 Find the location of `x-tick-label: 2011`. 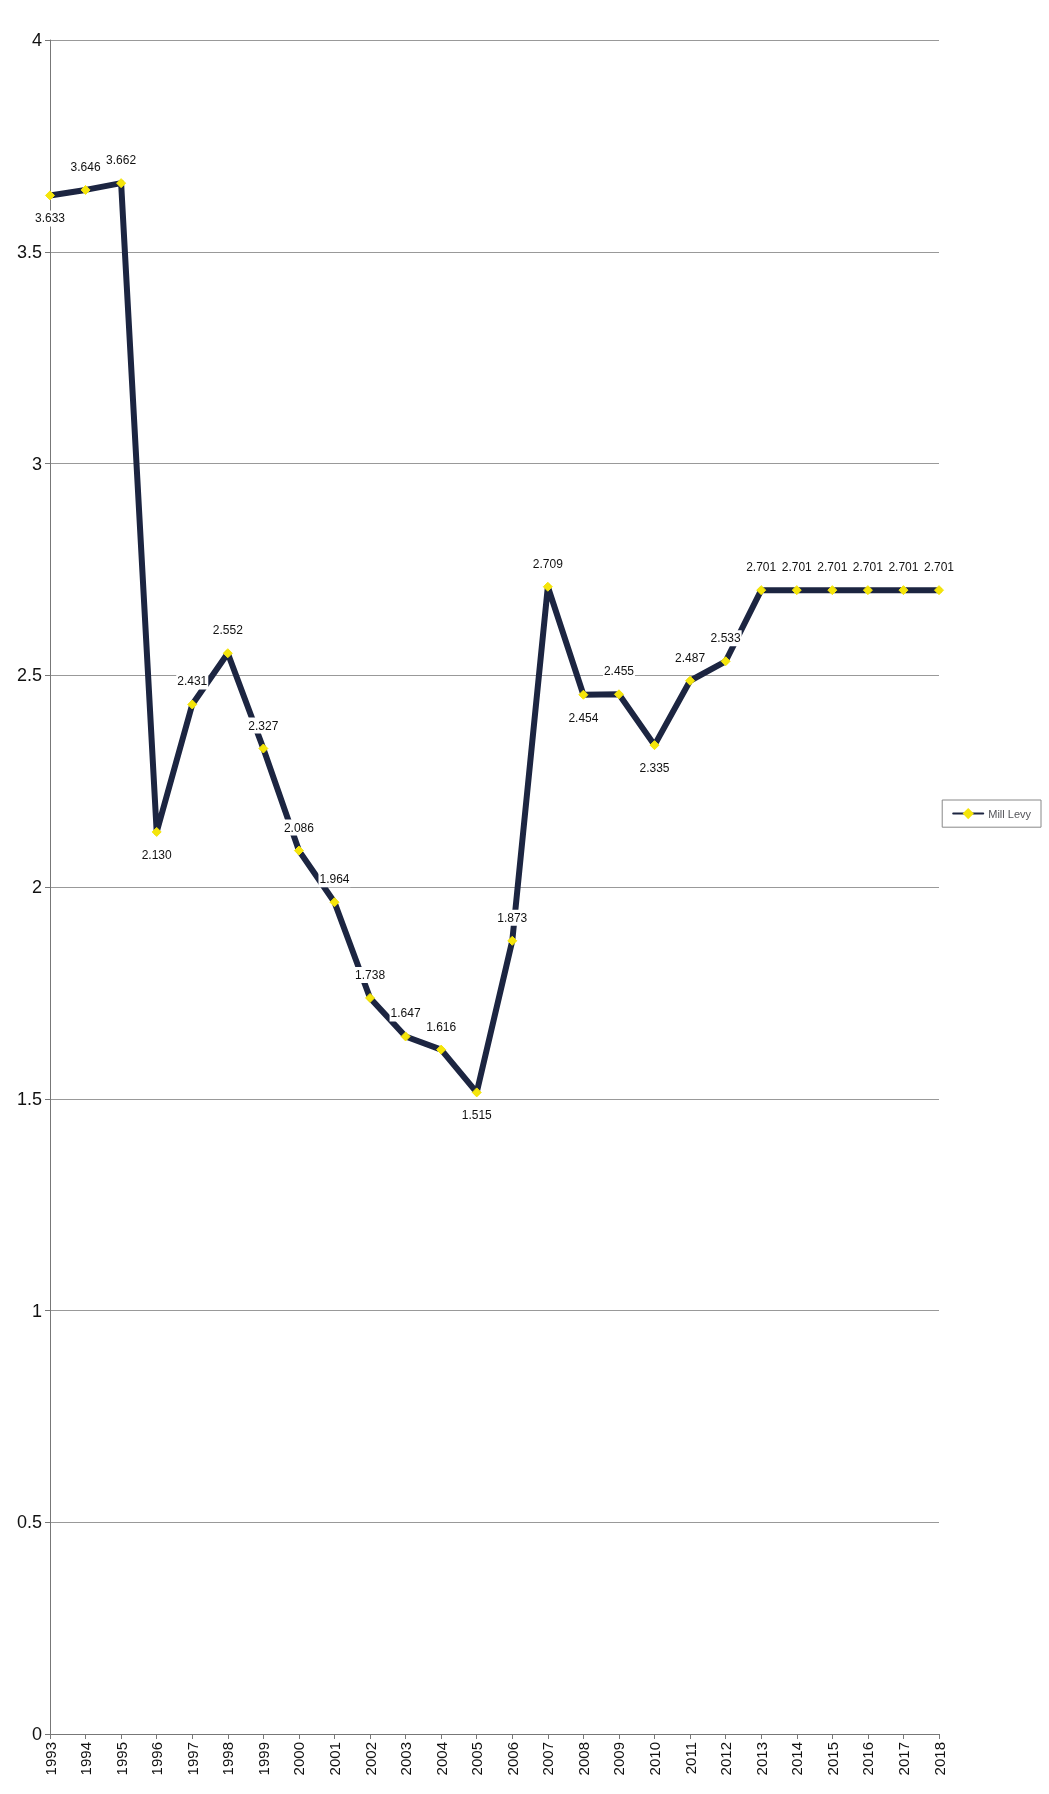

x-tick-label: 2011 is located at coordinates (690, 1758).